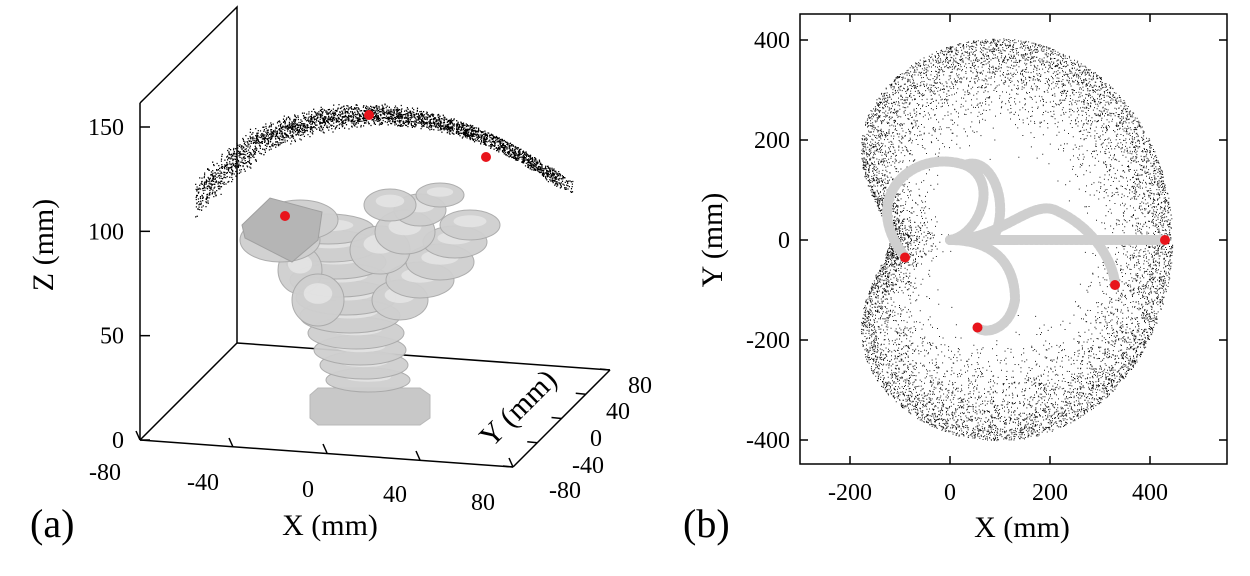  Describe the element at coordinates (282, 230) in the screenshot. I see `robot-tip-block` at that location.